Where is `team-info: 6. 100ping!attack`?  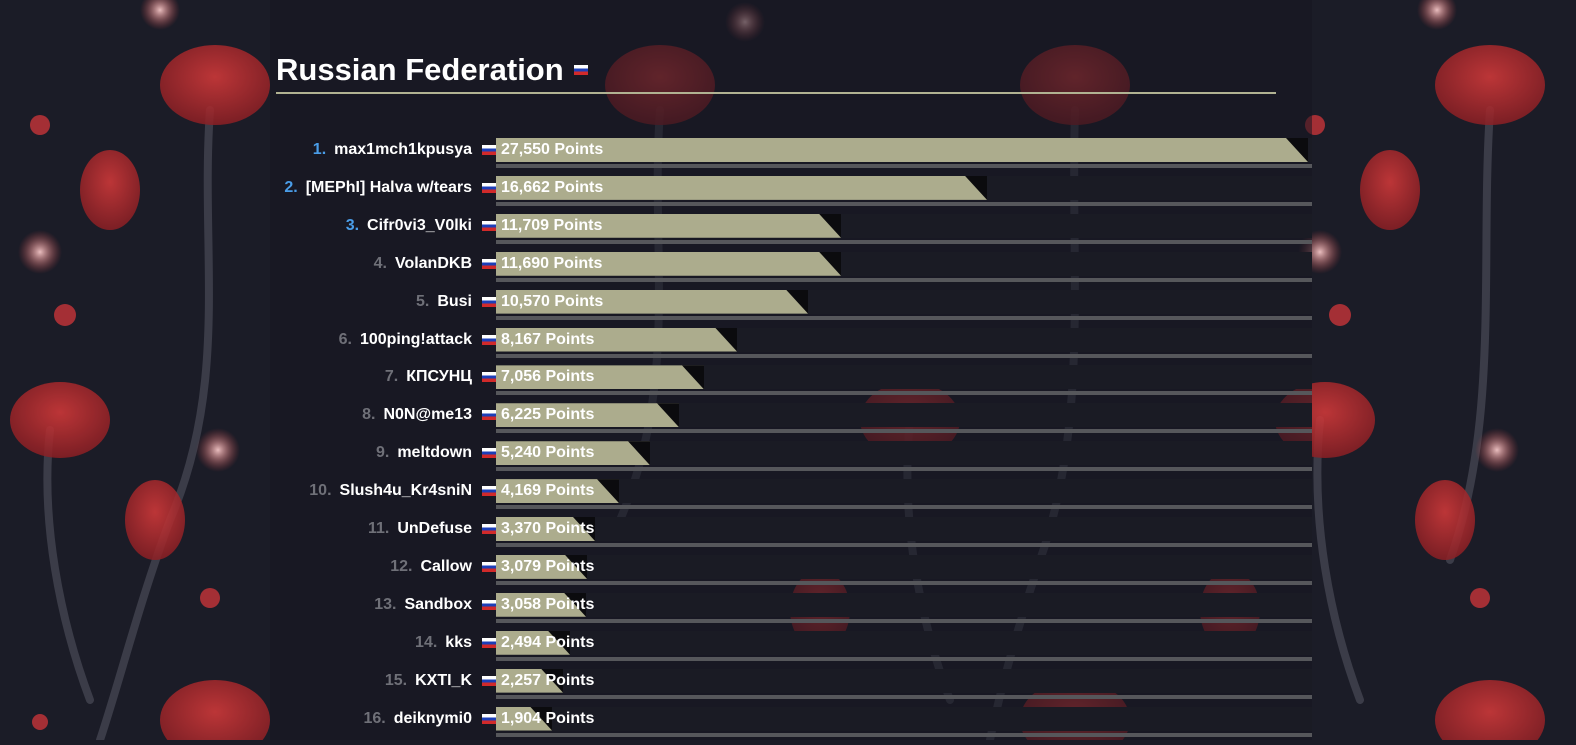
team-info: 6. 100ping!attack is located at coordinates (417, 340).